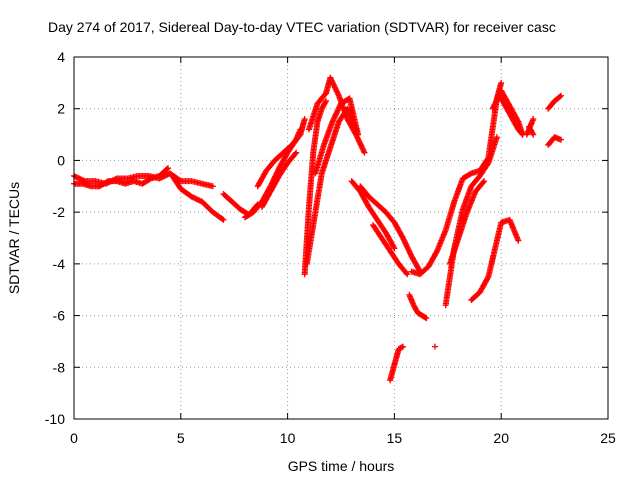 The width and height of the screenshot is (640, 480). I want to click on y-tick-label: 0, so click(61, 160).